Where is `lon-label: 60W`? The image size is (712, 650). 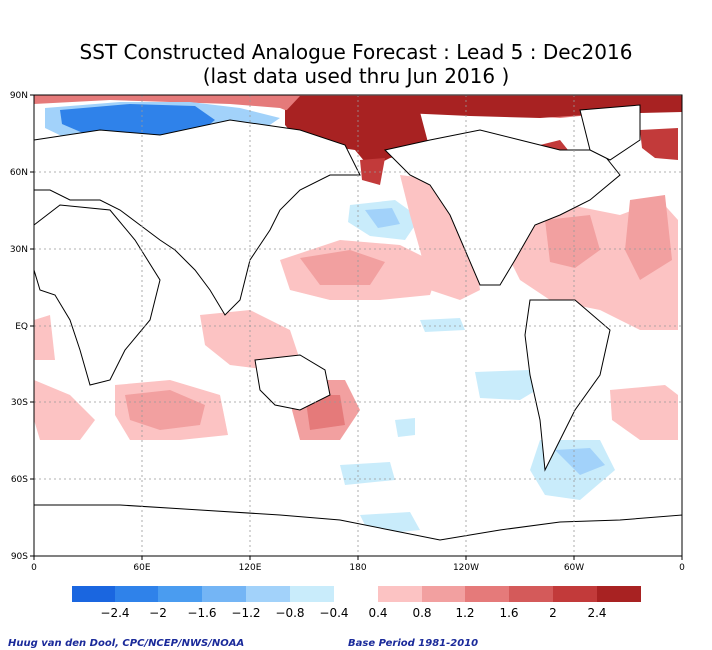
lon-label: 60W is located at coordinates (574, 568).